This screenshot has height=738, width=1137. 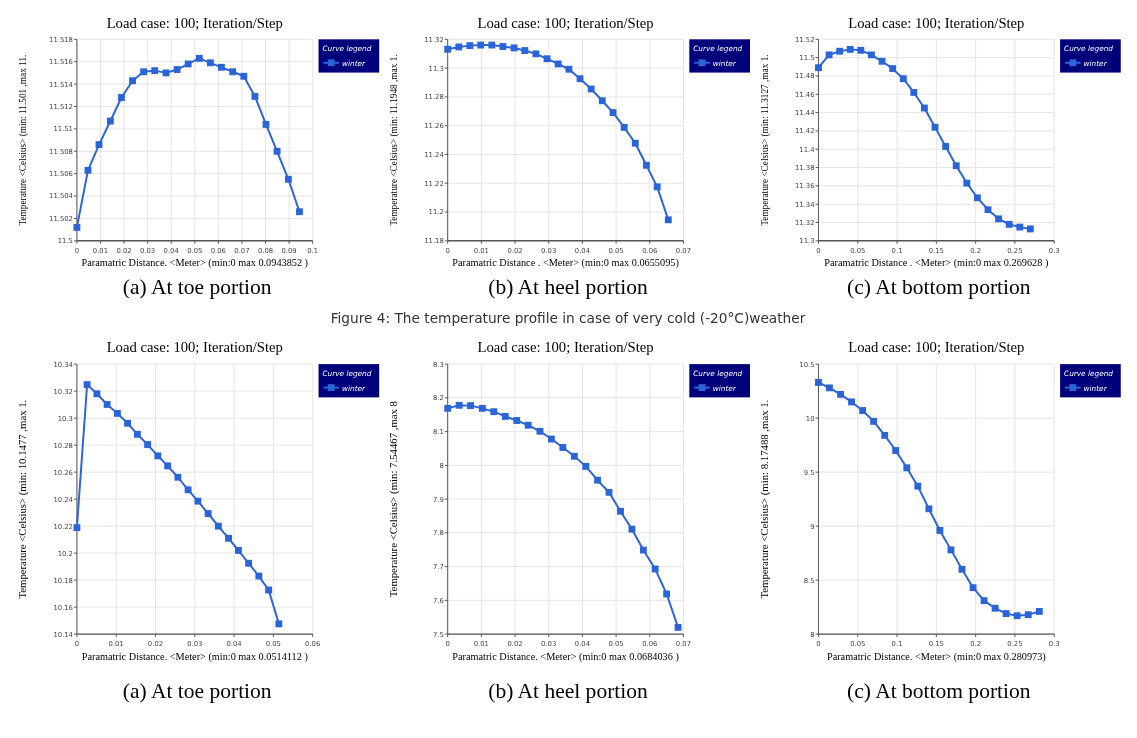 I want to click on x-axis-title: Paramatric Distance. <Meter> (min:0 max 0.0943852 ), so click(x=195, y=263).